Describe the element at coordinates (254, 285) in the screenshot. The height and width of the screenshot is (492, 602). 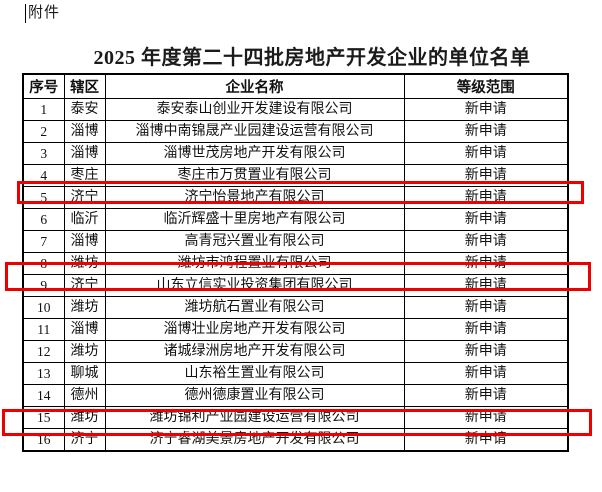
I see `company-name-cell: 山东立信实业投资集团有限公司` at that location.